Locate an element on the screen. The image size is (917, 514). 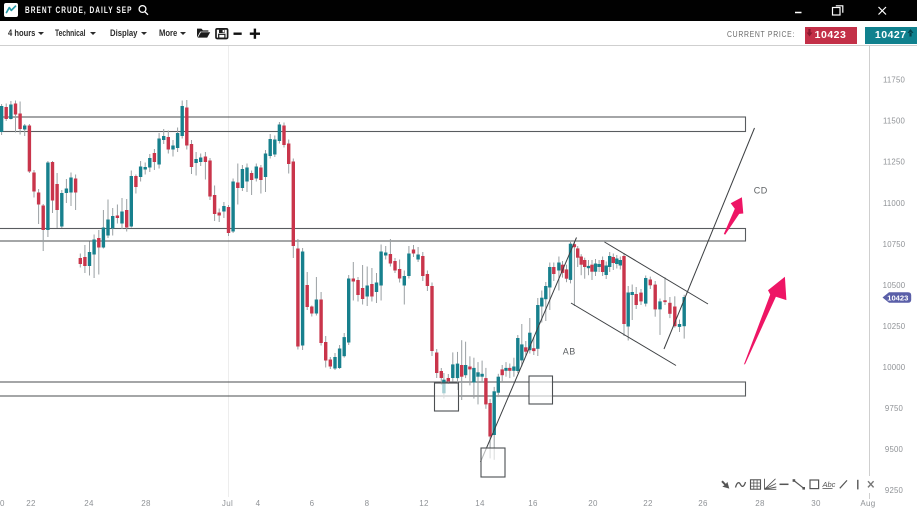
svg-text: Aug is located at coordinates (867, 503).